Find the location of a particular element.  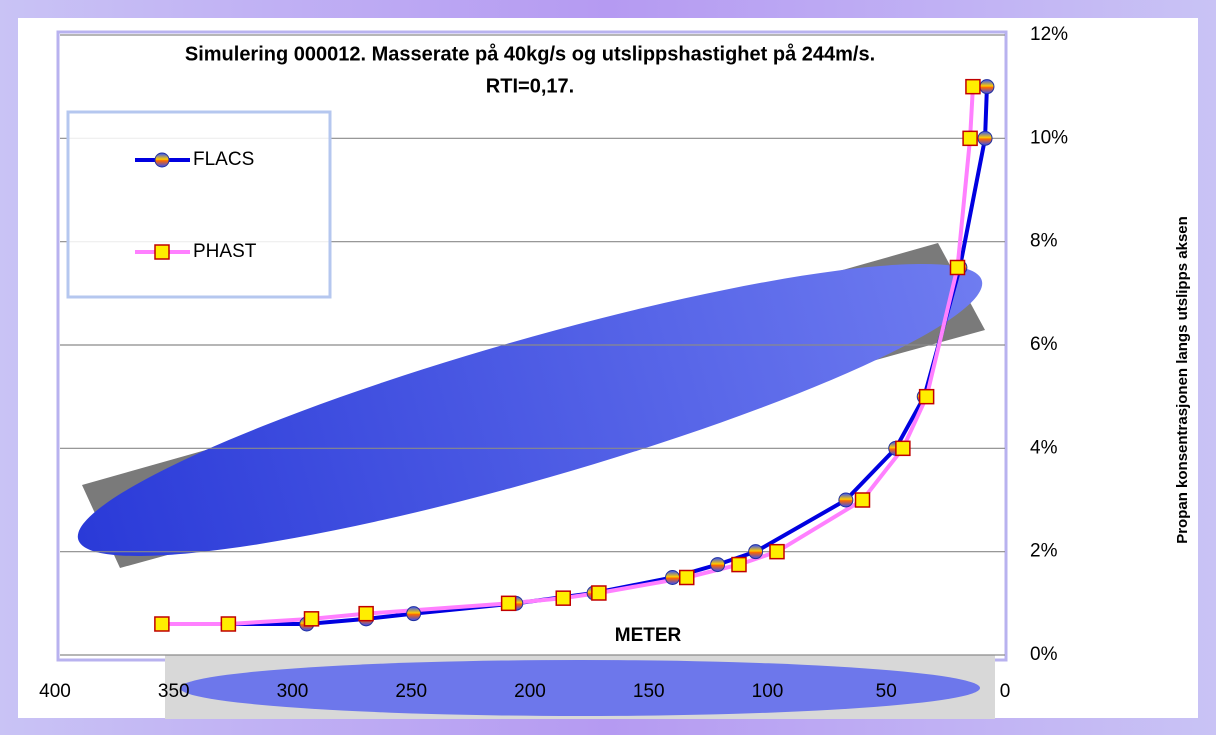

plume-top-view is located at coordinates (580, 688).